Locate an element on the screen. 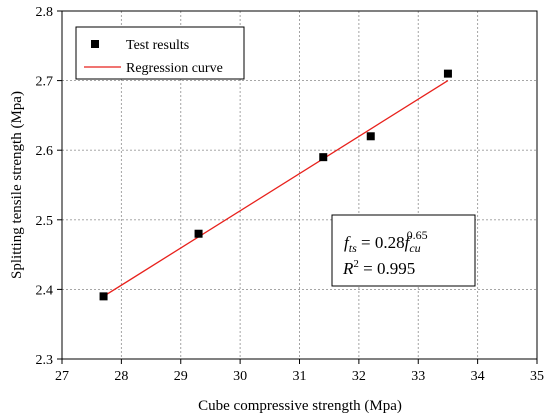 The image size is (550, 418). y-axis-title: Splitting tensile strength (Mpa) is located at coordinates (17, 185).